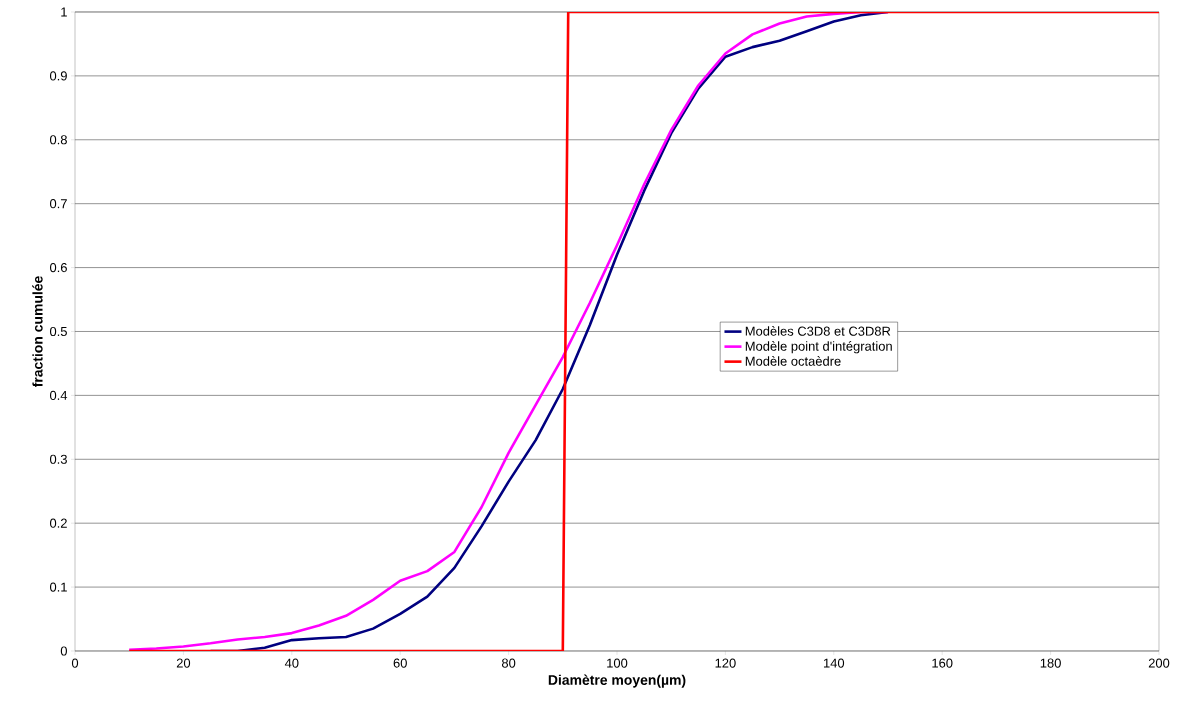  Describe the element at coordinates (725, 663) in the screenshot. I see `x-tick-label: 120` at that location.